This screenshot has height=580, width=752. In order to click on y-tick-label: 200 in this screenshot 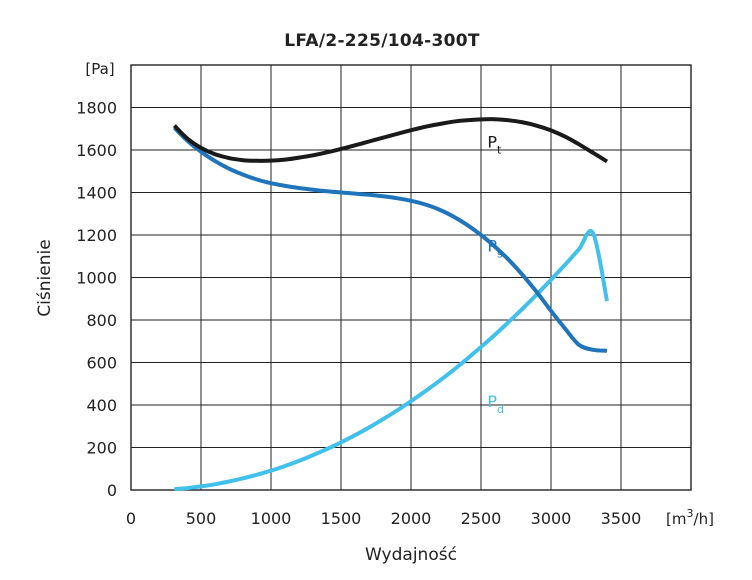, I will do `click(101, 448)`.